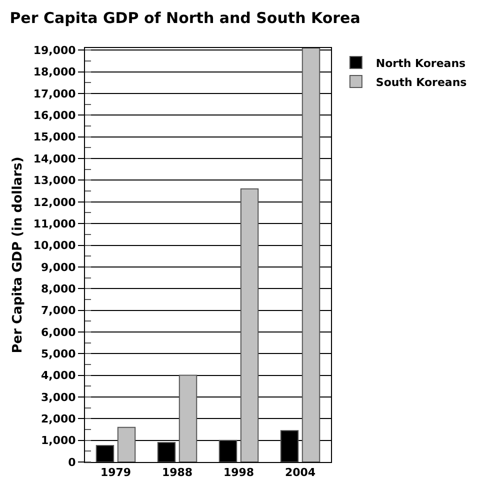  What do you see at coordinates (421, 63) in the screenshot?
I see `legend-label: North Koreans` at bounding box center [421, 63].